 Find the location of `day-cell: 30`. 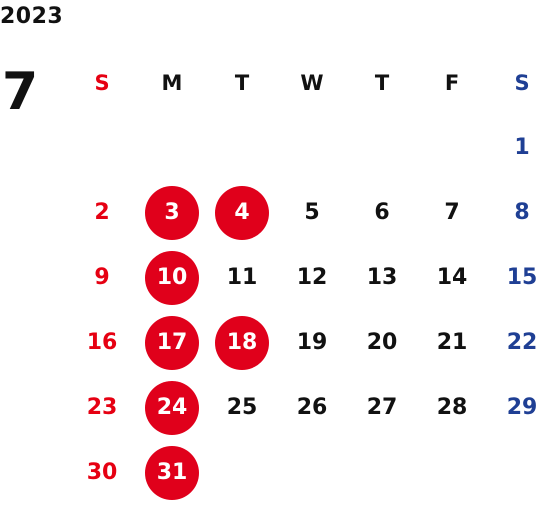

day-cell: 30 is located at coordinates (102, 472).